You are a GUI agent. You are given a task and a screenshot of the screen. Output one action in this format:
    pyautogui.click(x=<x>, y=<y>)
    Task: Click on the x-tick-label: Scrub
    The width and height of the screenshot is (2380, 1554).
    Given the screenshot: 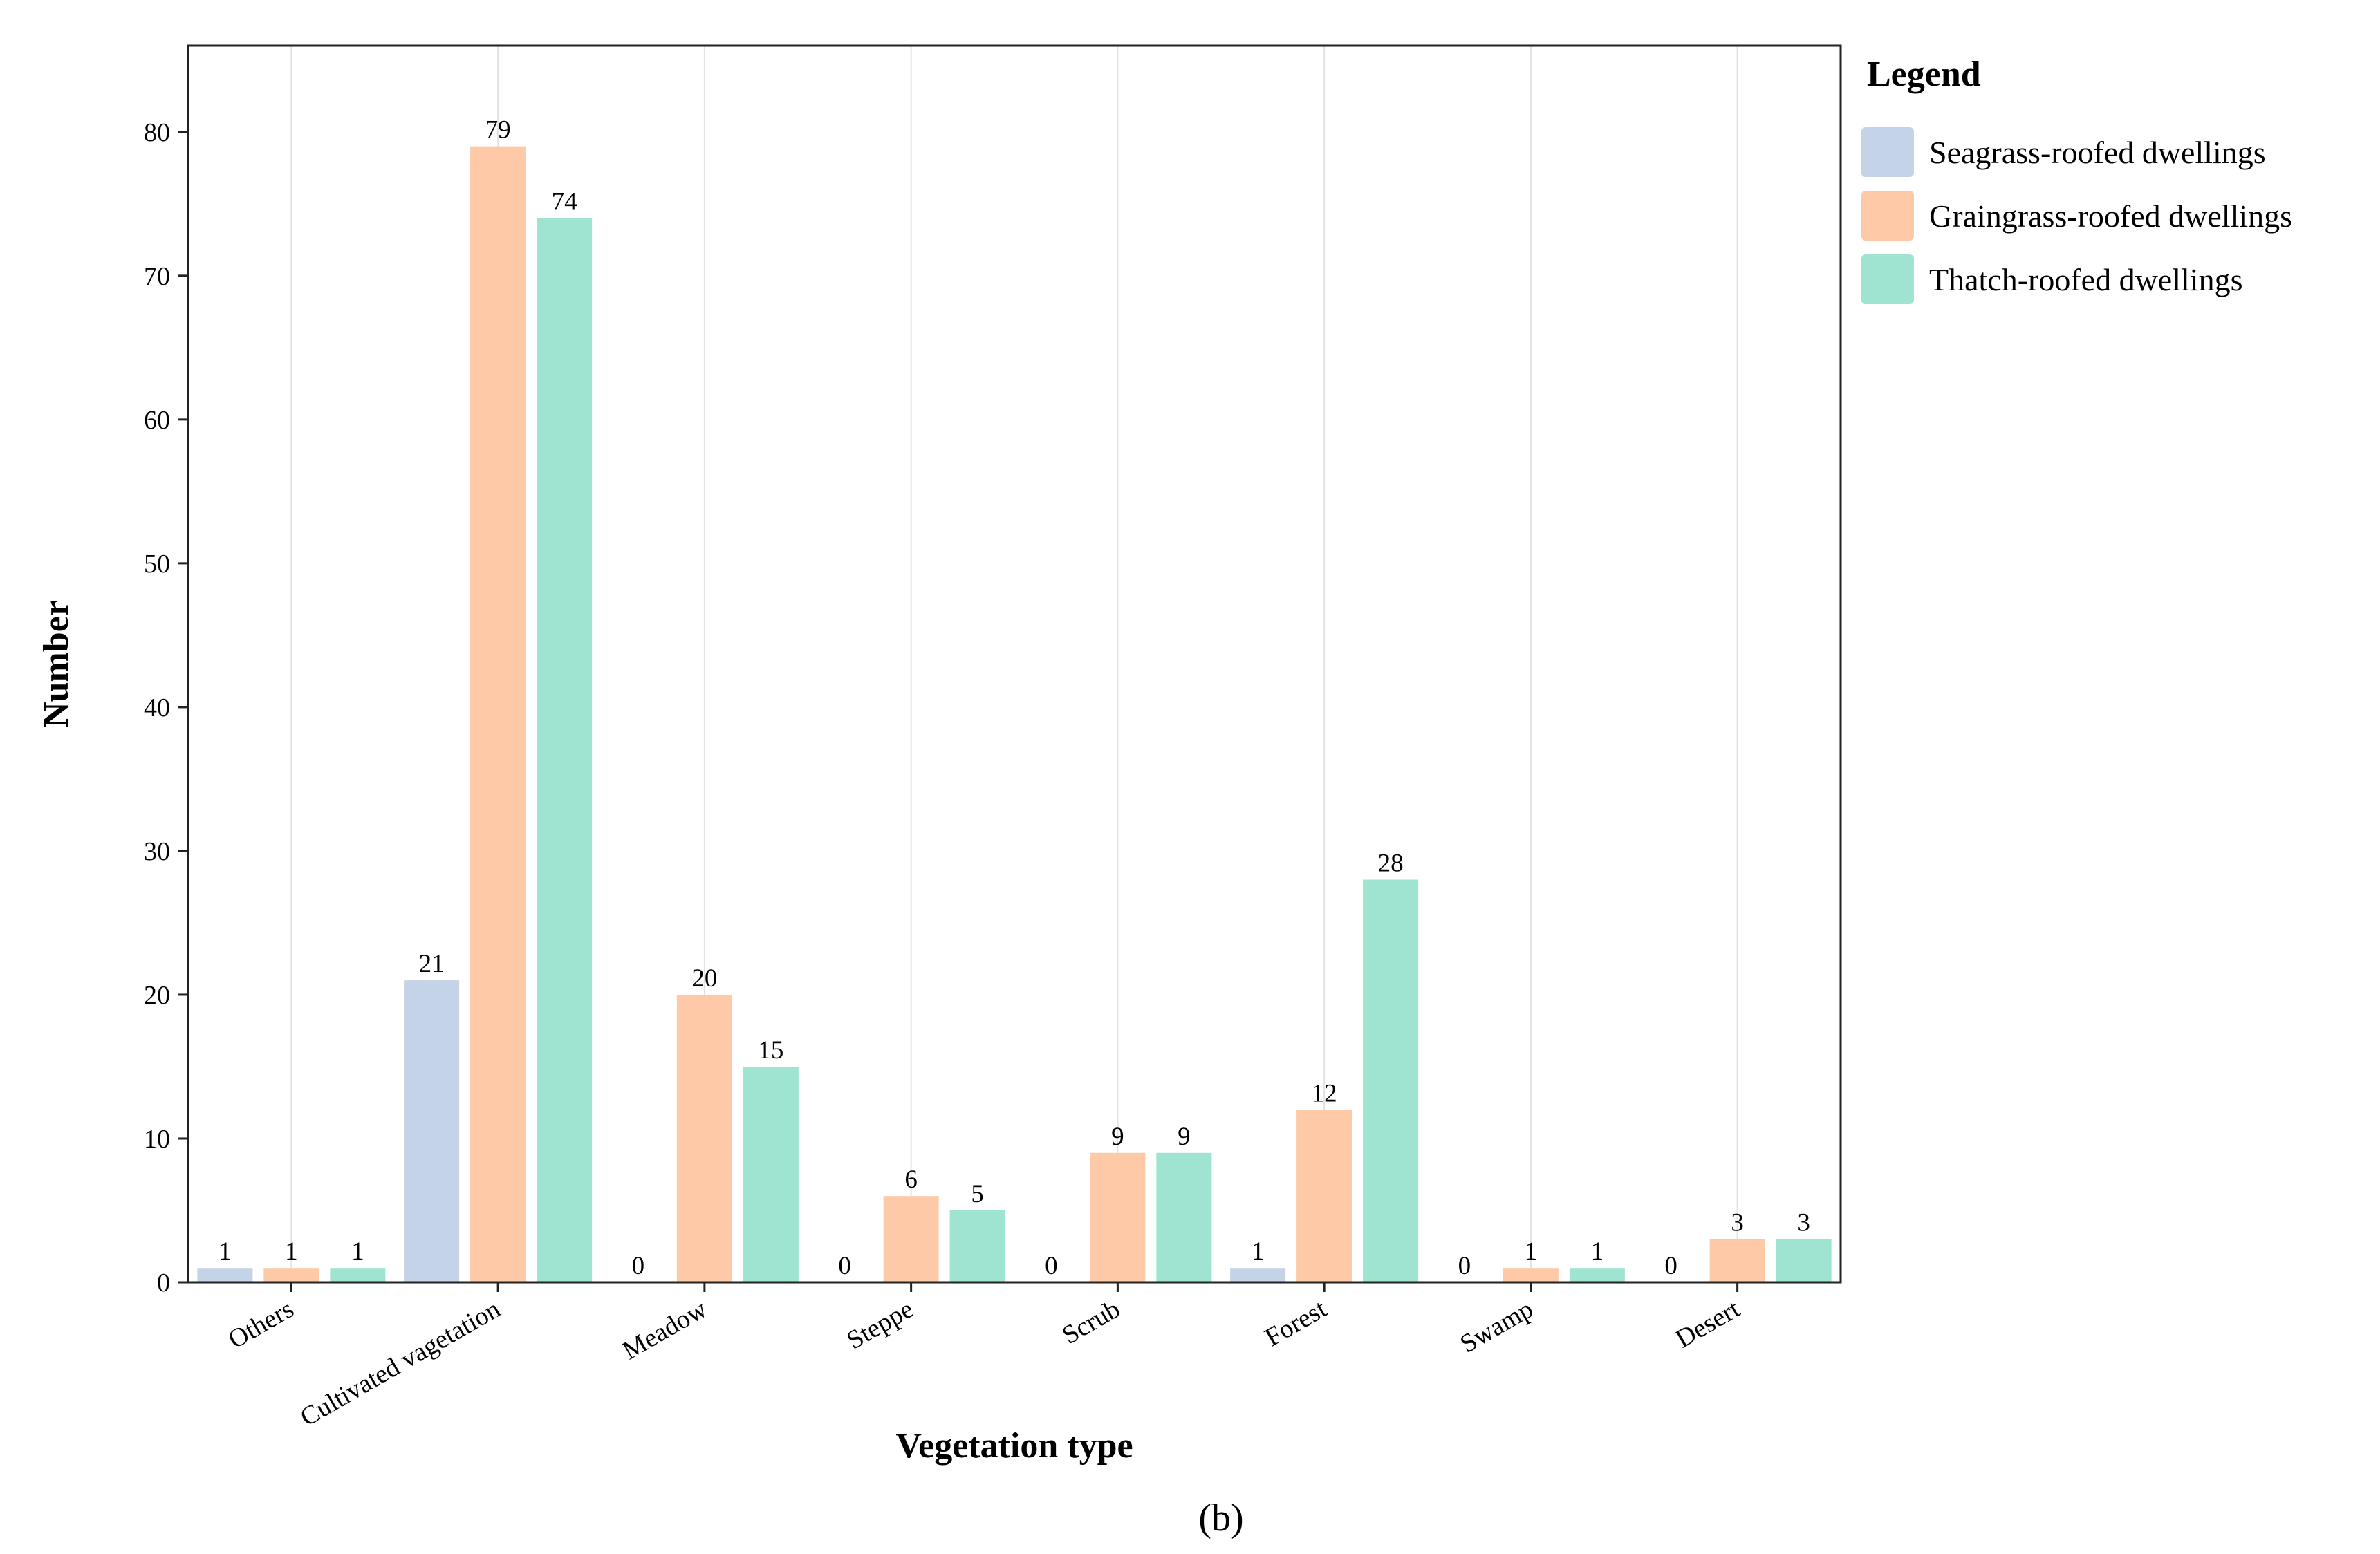 What is the action you would take?
    pyautogui.click(x=1091, y=1322)
    